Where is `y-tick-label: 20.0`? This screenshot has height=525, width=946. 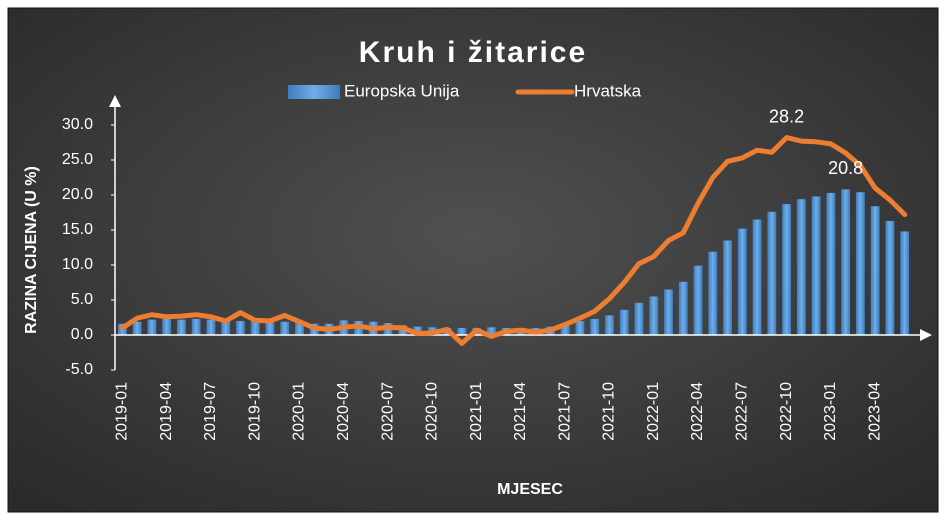 y-tick-label: 20.0 is located at coordinates (77, 194).